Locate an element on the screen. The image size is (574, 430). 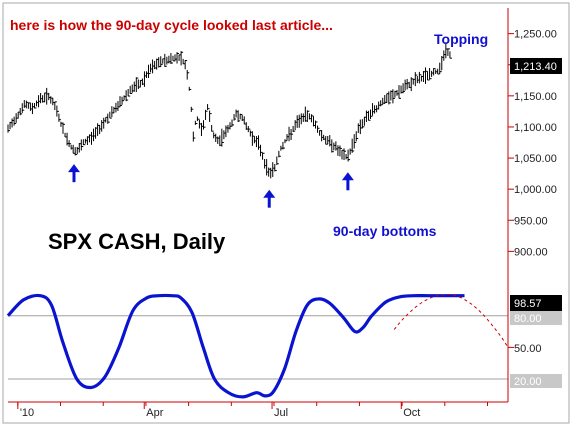
chart-title: SPX CASH, Daily is located at coordinates (137, 241).